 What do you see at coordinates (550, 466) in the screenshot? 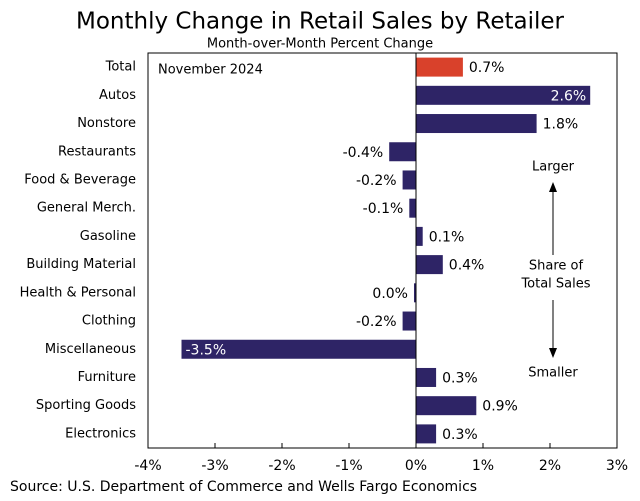
I see `x-tick-label: 2%` at bounding box center [550, 466].